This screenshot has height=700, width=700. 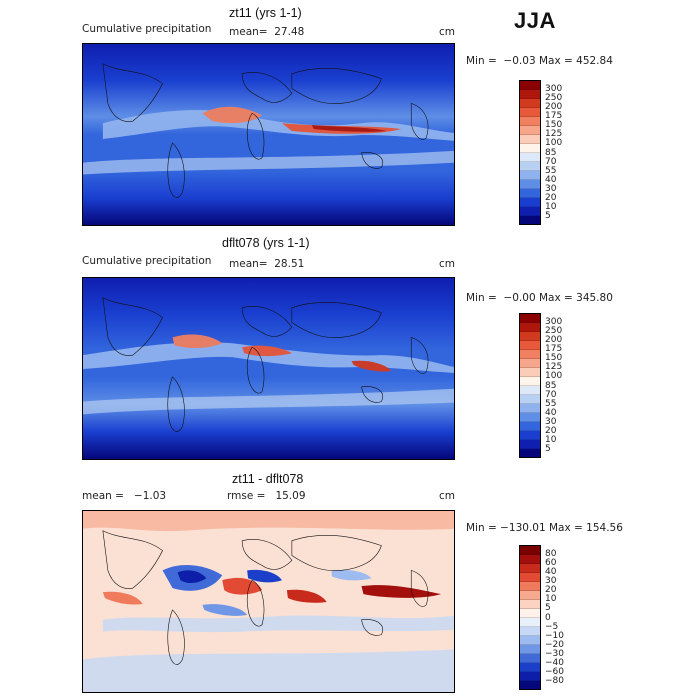 I want to click on colorbar-tick-label: 125, so click(x=554, y=367).